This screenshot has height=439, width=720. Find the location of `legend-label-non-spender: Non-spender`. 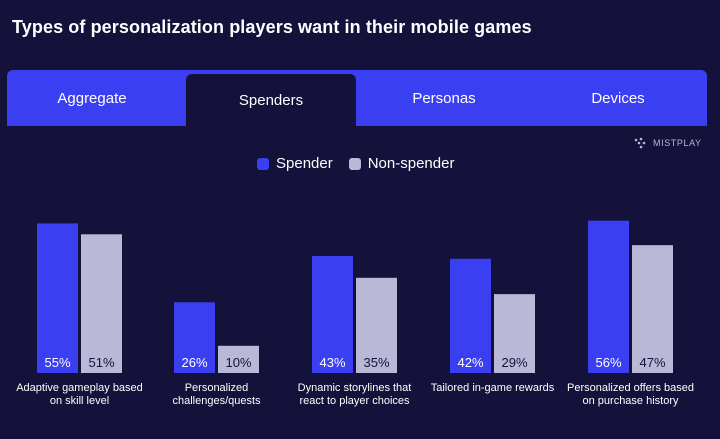

legend-label-non-spender: Non-spender is located at coordinates (411, 163).